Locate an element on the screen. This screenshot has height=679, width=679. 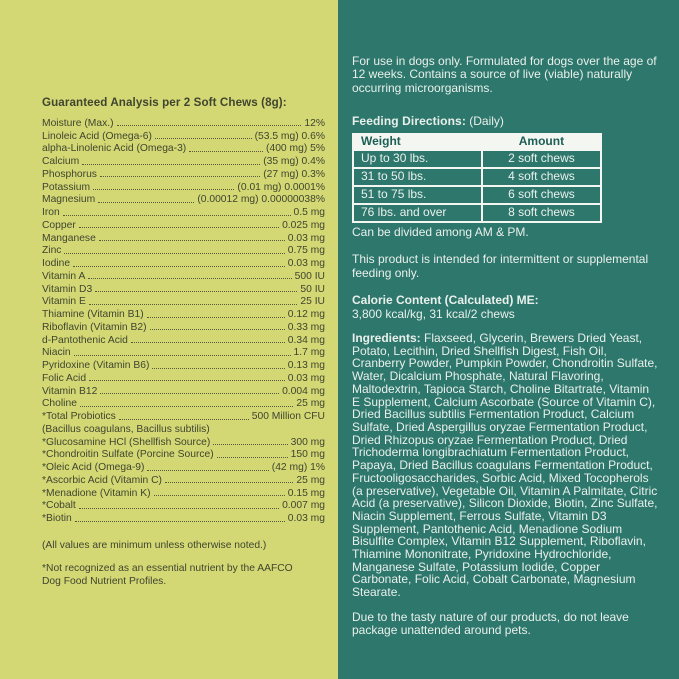
nutrient-value: (0.00012 mg) 0.00000038% is located at coordinates (261, 200).